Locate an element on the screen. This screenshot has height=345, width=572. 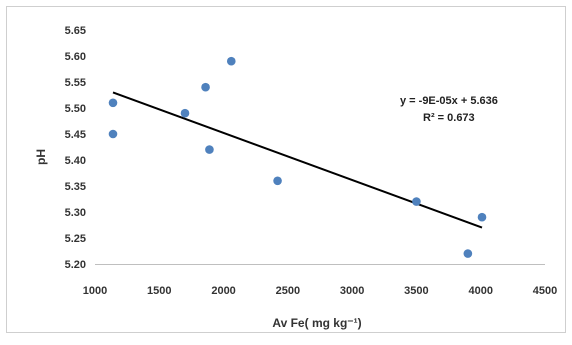
x-tick-label: 4500 is located at coordinates (545, 291).